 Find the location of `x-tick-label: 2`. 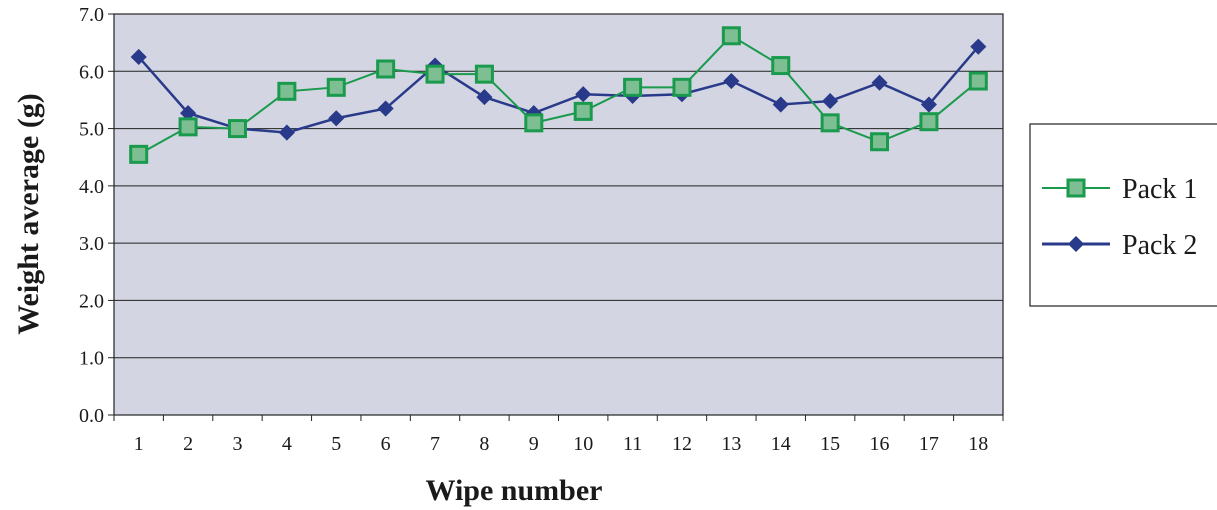

x-tick-label: 2 is located at coordinates (188, 444).